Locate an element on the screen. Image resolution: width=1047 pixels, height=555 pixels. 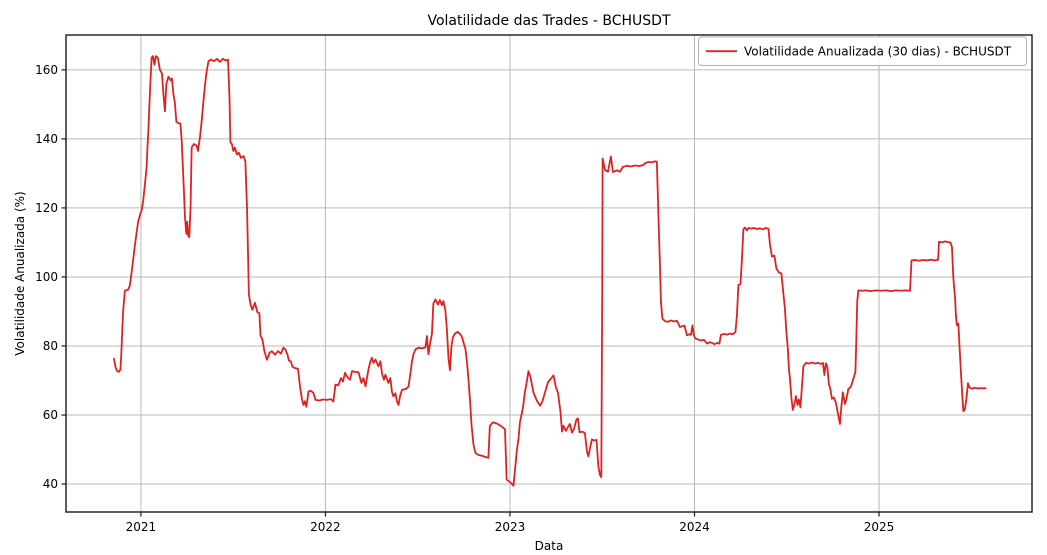
x-axis-label: Data is located at coordinates (549, 546).